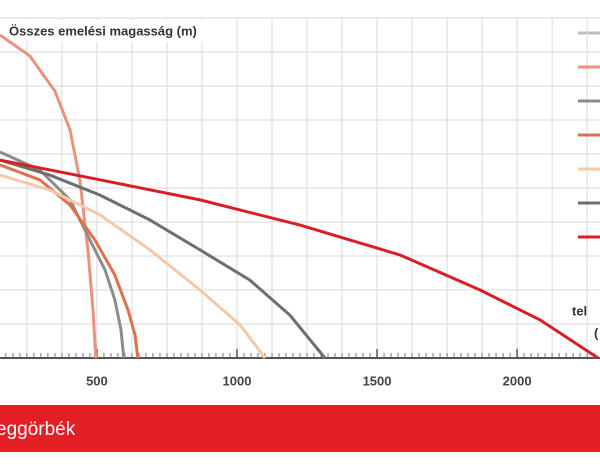  What do you see at coordinates (596, 332) in the screenshot?
I see `x-axis-label: (` at bounding box center [596, 332].